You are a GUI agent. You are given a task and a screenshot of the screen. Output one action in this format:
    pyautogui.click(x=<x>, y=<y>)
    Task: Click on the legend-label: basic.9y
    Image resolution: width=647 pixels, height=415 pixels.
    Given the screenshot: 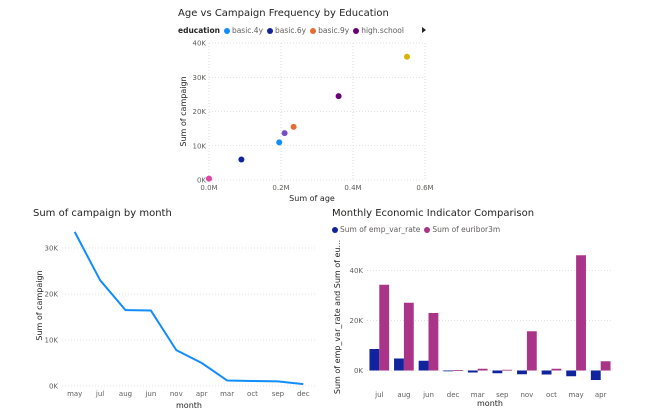 What is the action you would take?
    pyautogui.click(x=334, y=30)
    